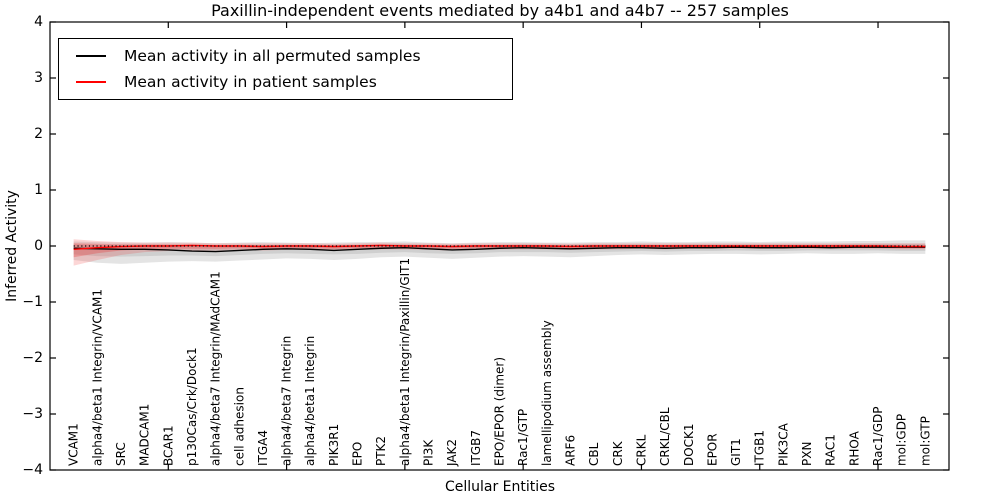 Image resolution: width=1000 pixels, height=500 pixels. What do you see at coordinates (925, 441) in the screenshot?
I see `x-category-label: mol:GTP` at bounding box center [925, 441].